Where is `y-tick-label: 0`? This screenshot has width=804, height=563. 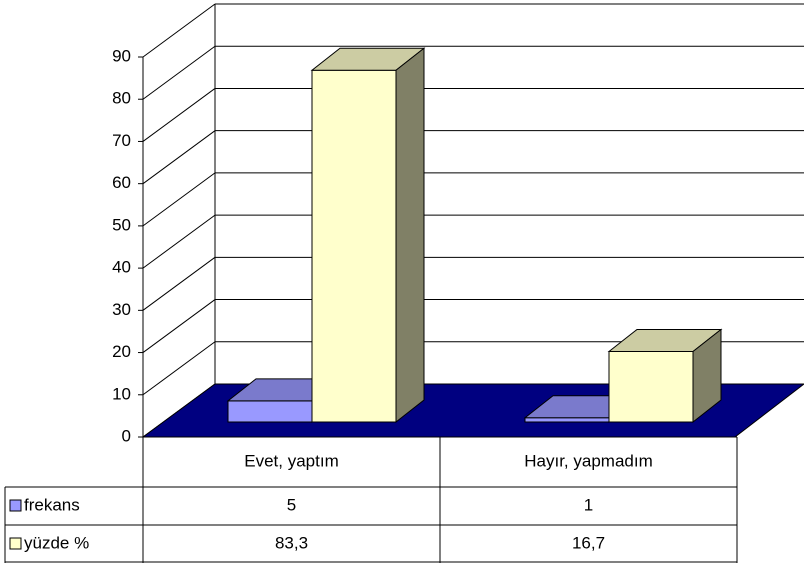 y-tick-label: 0 is located at coordinates (126, 435).